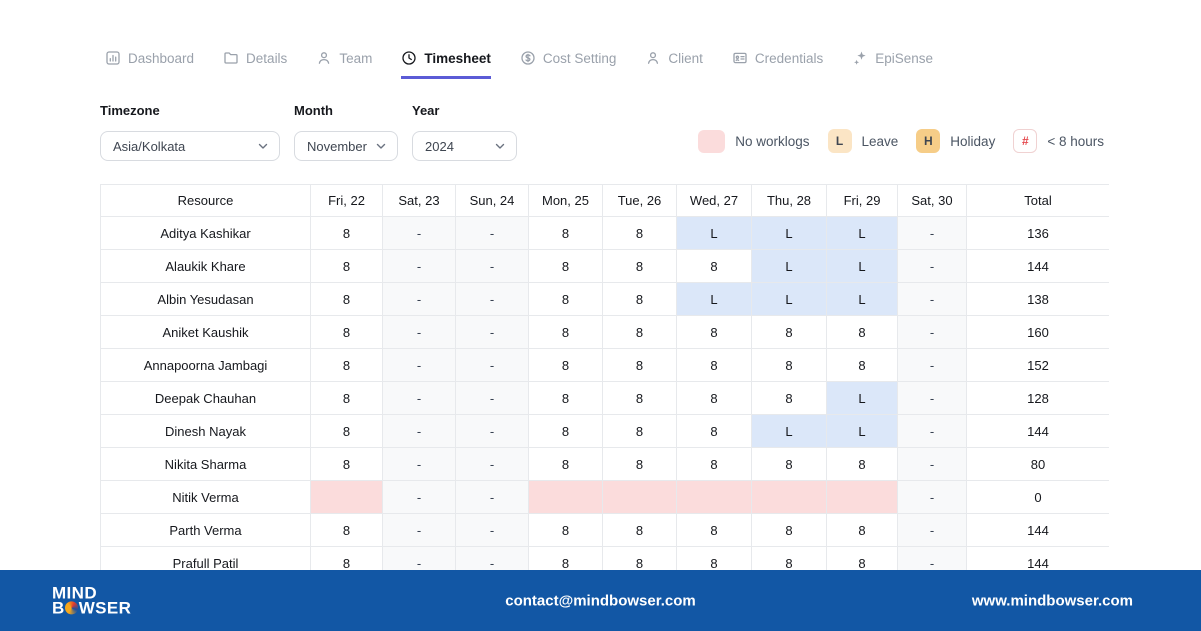 The image size is (1201, 631). I want to click on resource-name: Dinesh Nayak, so click(205, 431).